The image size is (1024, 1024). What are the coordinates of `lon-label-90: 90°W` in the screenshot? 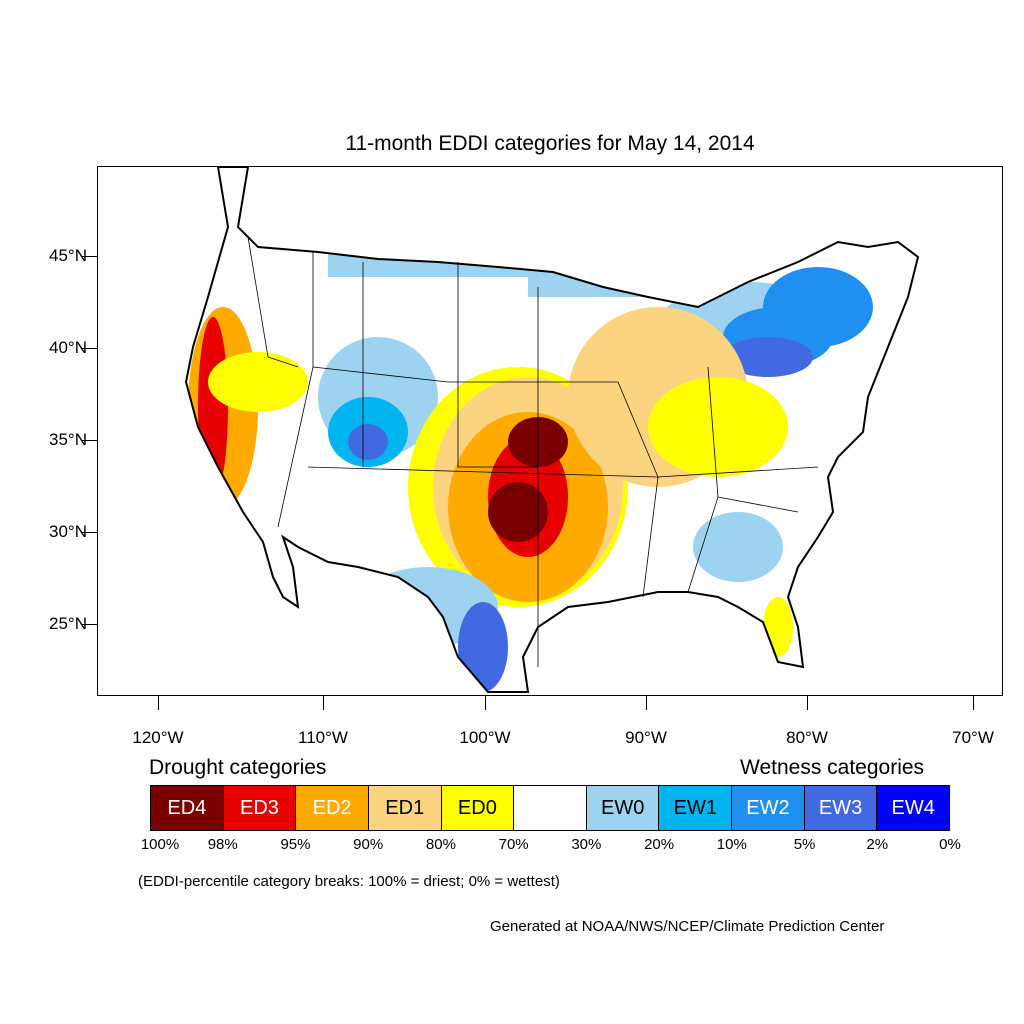 It's located at (646, 737).